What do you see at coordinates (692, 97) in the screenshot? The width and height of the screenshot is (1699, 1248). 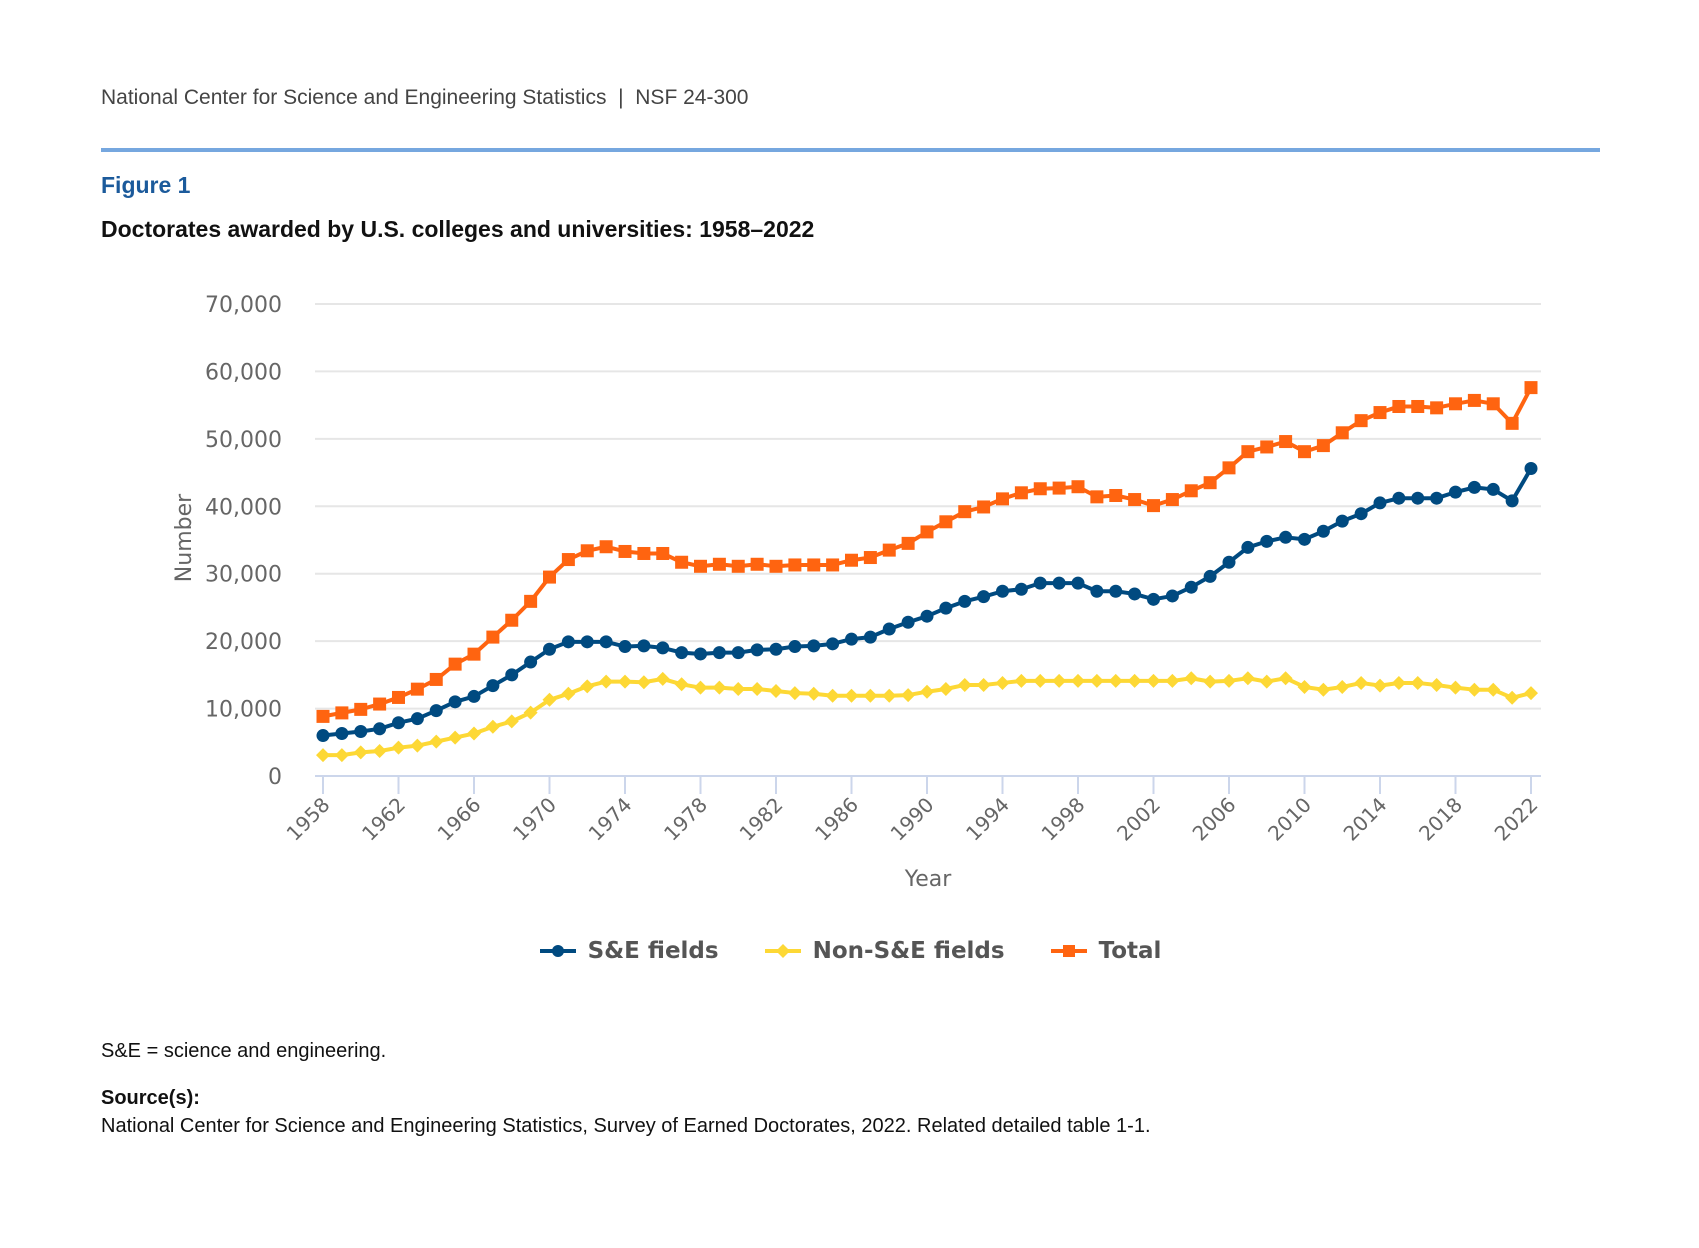 I see `report-id: NSF 24-300` at bounding box center [692, 97].